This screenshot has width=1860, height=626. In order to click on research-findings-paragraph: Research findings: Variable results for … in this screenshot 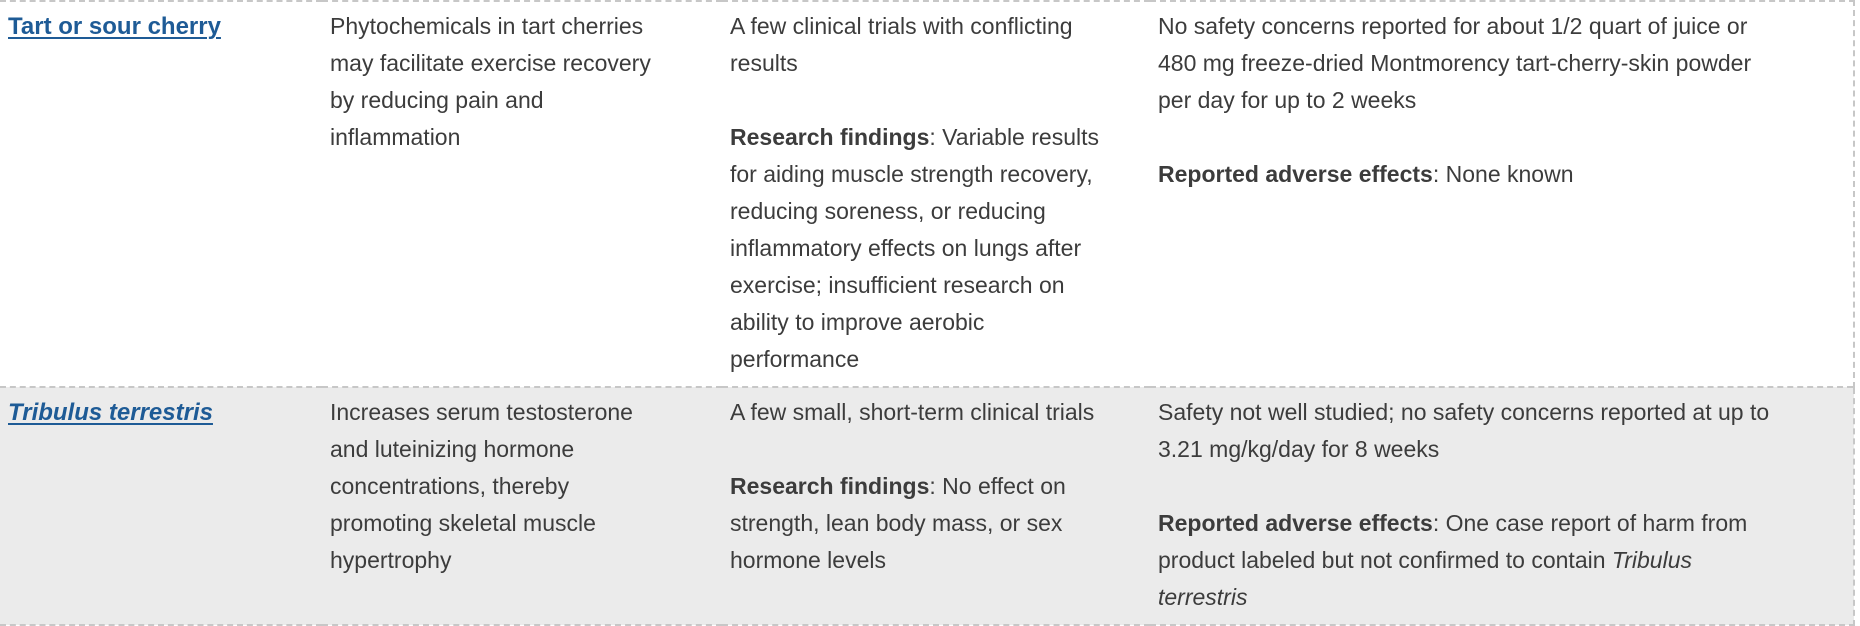, I will do `click(920, 248)`.